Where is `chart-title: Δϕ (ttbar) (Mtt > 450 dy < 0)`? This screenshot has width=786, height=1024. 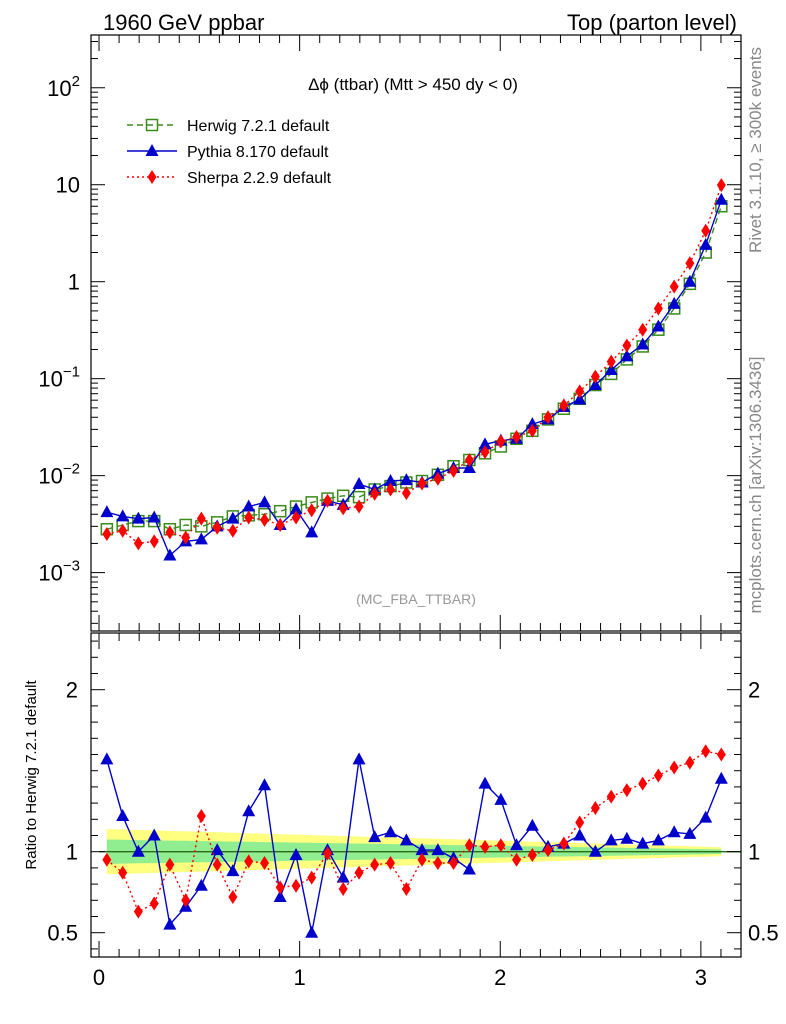
chart-title: Δϕ (ttbar) (Mtt > 450 dy < 0) is located at coordinates (413, 84).